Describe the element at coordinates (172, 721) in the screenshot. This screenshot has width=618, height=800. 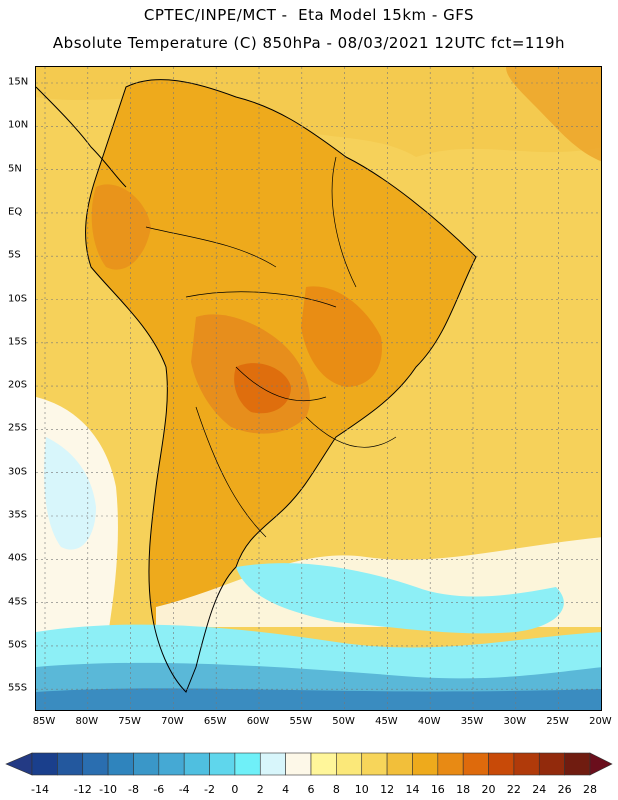
I see `lon-label: 70W` at that location.